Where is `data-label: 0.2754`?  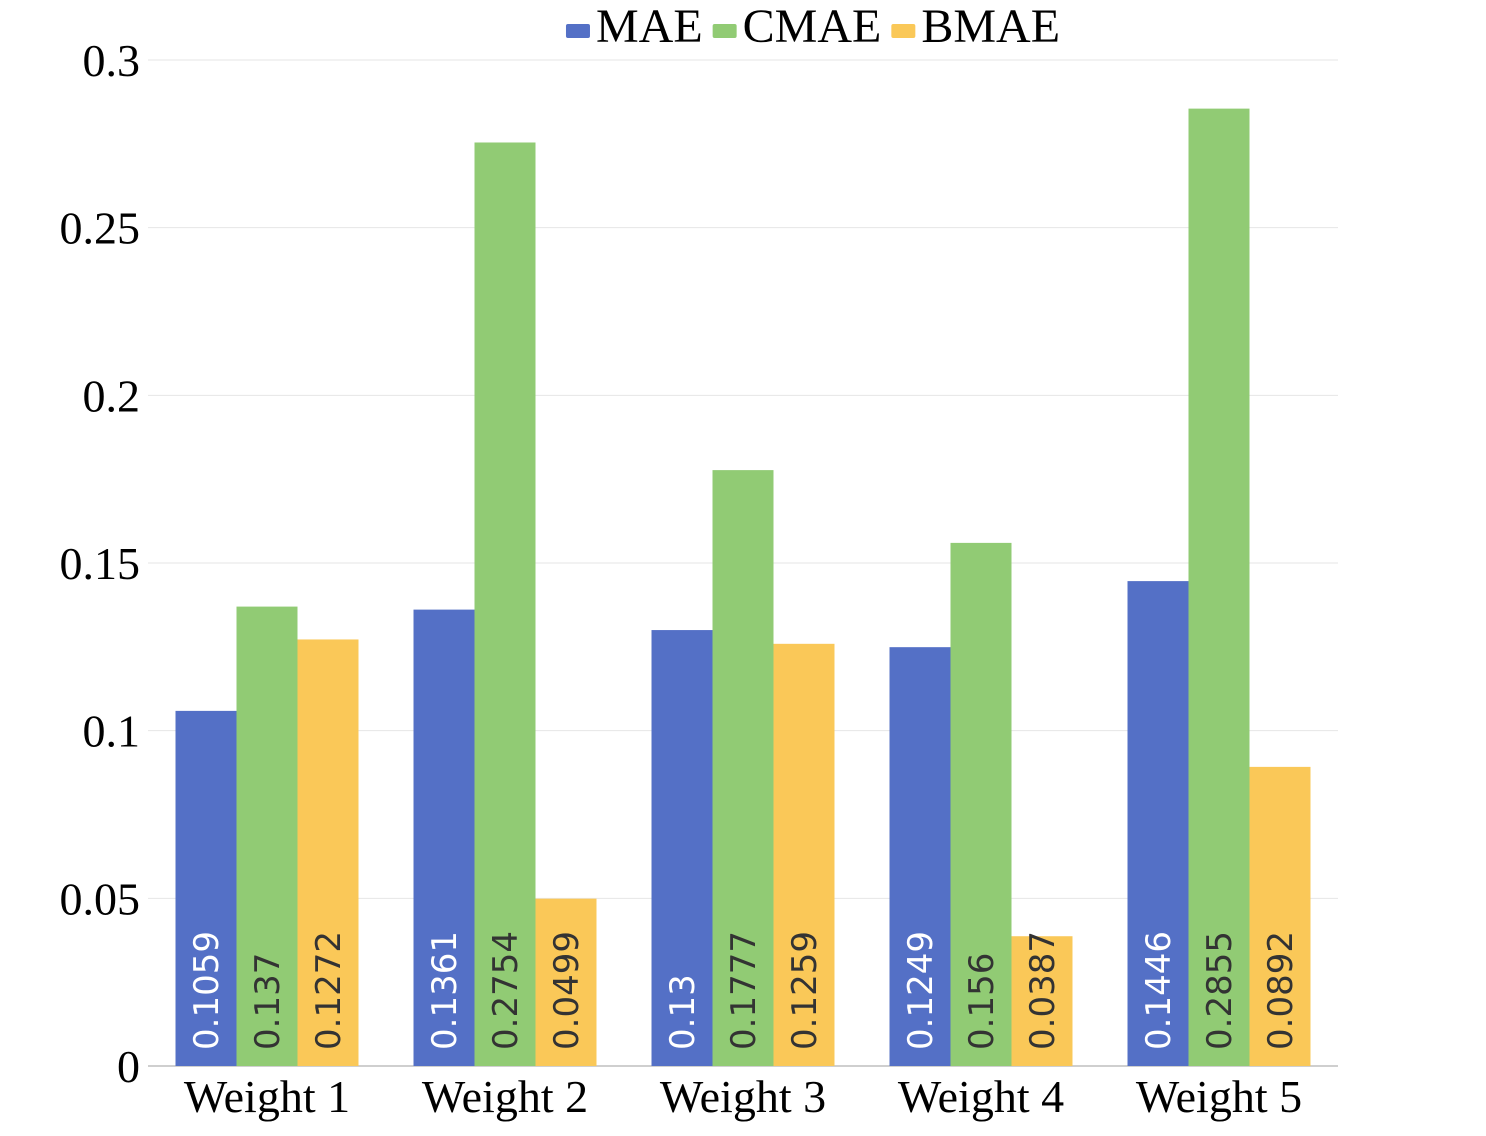
data-label: 0.2754 is located at coordinates (506, 990).